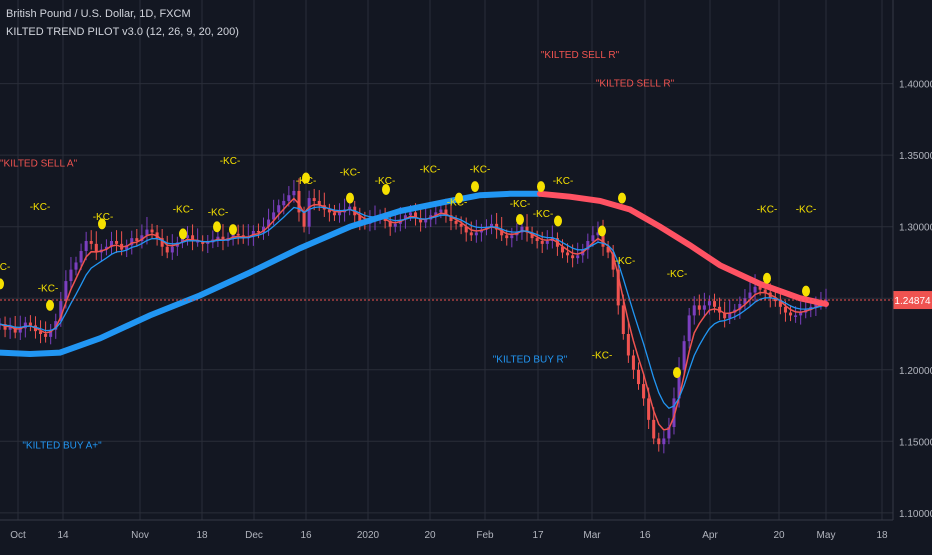 Image resolution: width=932 pixels, height=555 pixels. I want to click on current-price-label: 1.24874, so click(912, 301).